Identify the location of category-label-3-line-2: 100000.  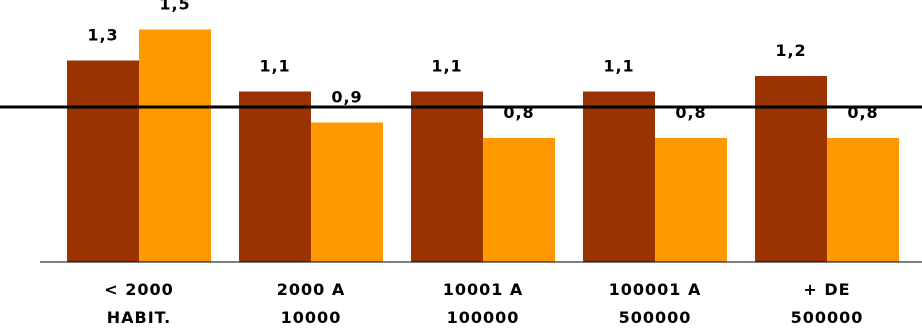
(483, 317).